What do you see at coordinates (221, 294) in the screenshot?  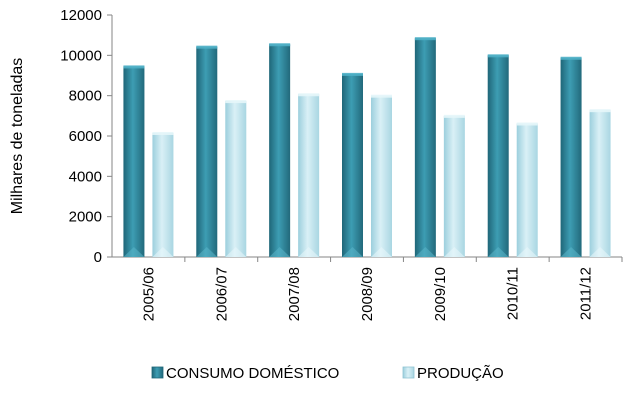 I see `x-tick-label: 2006/07` at bounding box center [221, 294].